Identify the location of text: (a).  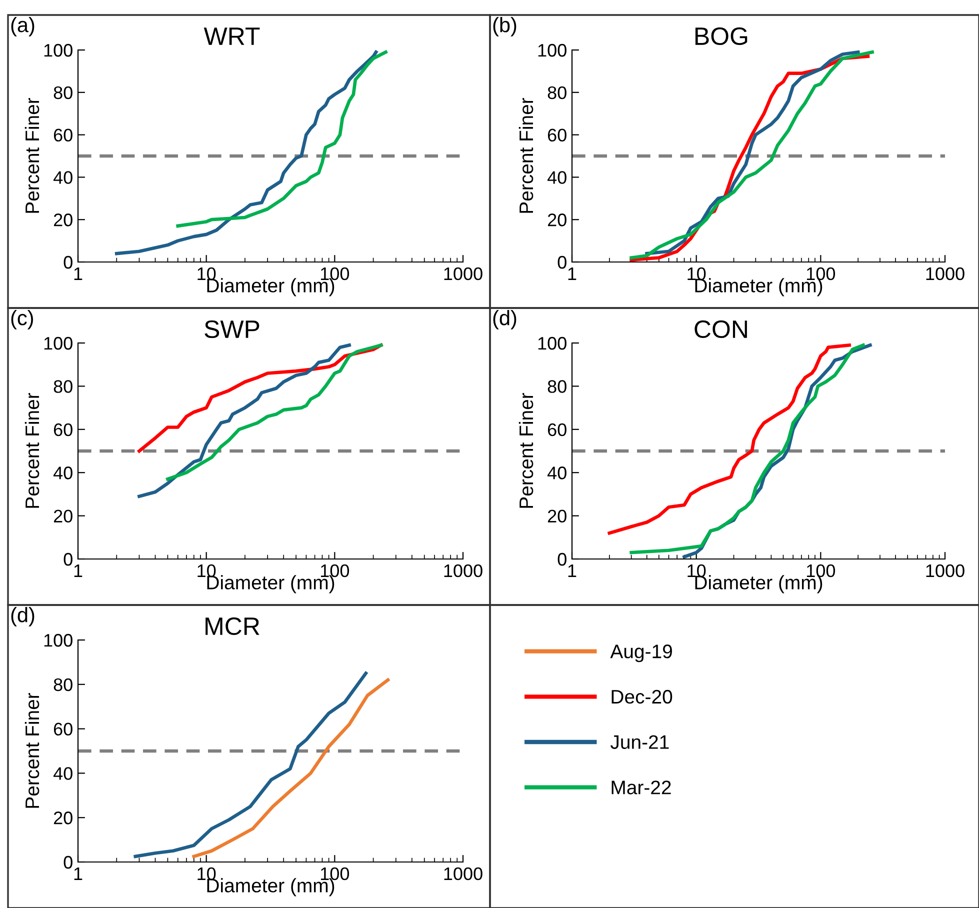
(22, 26).